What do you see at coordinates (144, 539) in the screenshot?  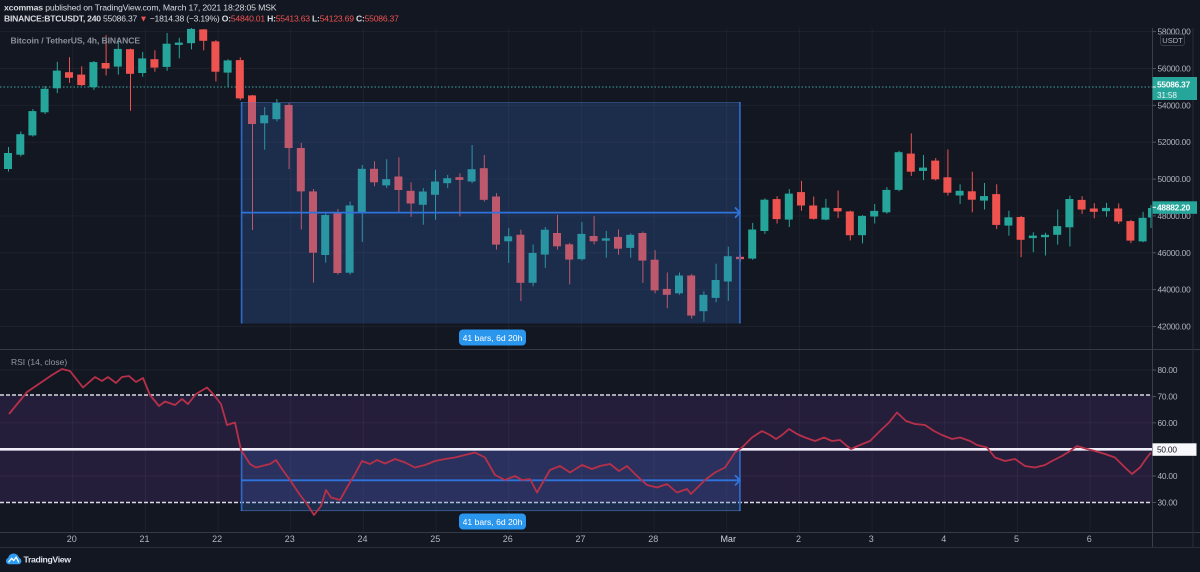 I see `svg-text: 21` at bounding box center [144, 539].